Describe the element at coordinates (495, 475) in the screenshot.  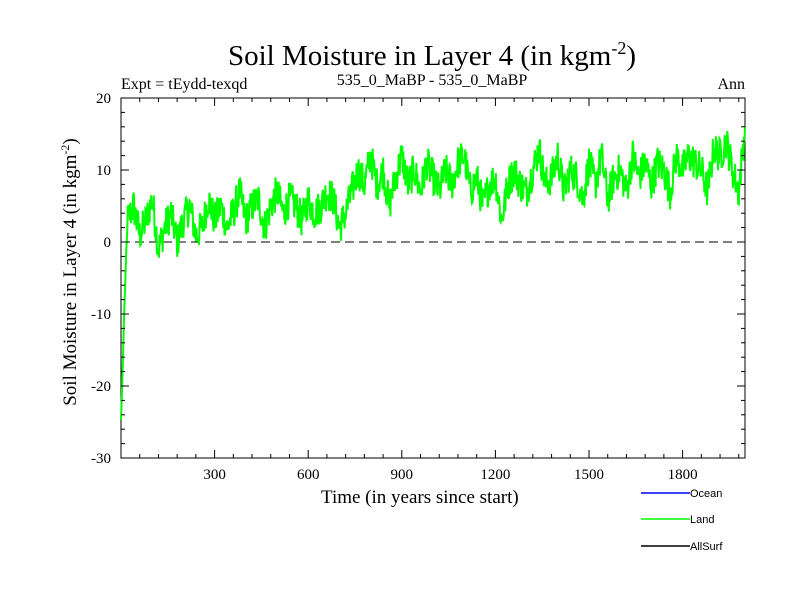
I see `x-tick-label: 1200` at that location.